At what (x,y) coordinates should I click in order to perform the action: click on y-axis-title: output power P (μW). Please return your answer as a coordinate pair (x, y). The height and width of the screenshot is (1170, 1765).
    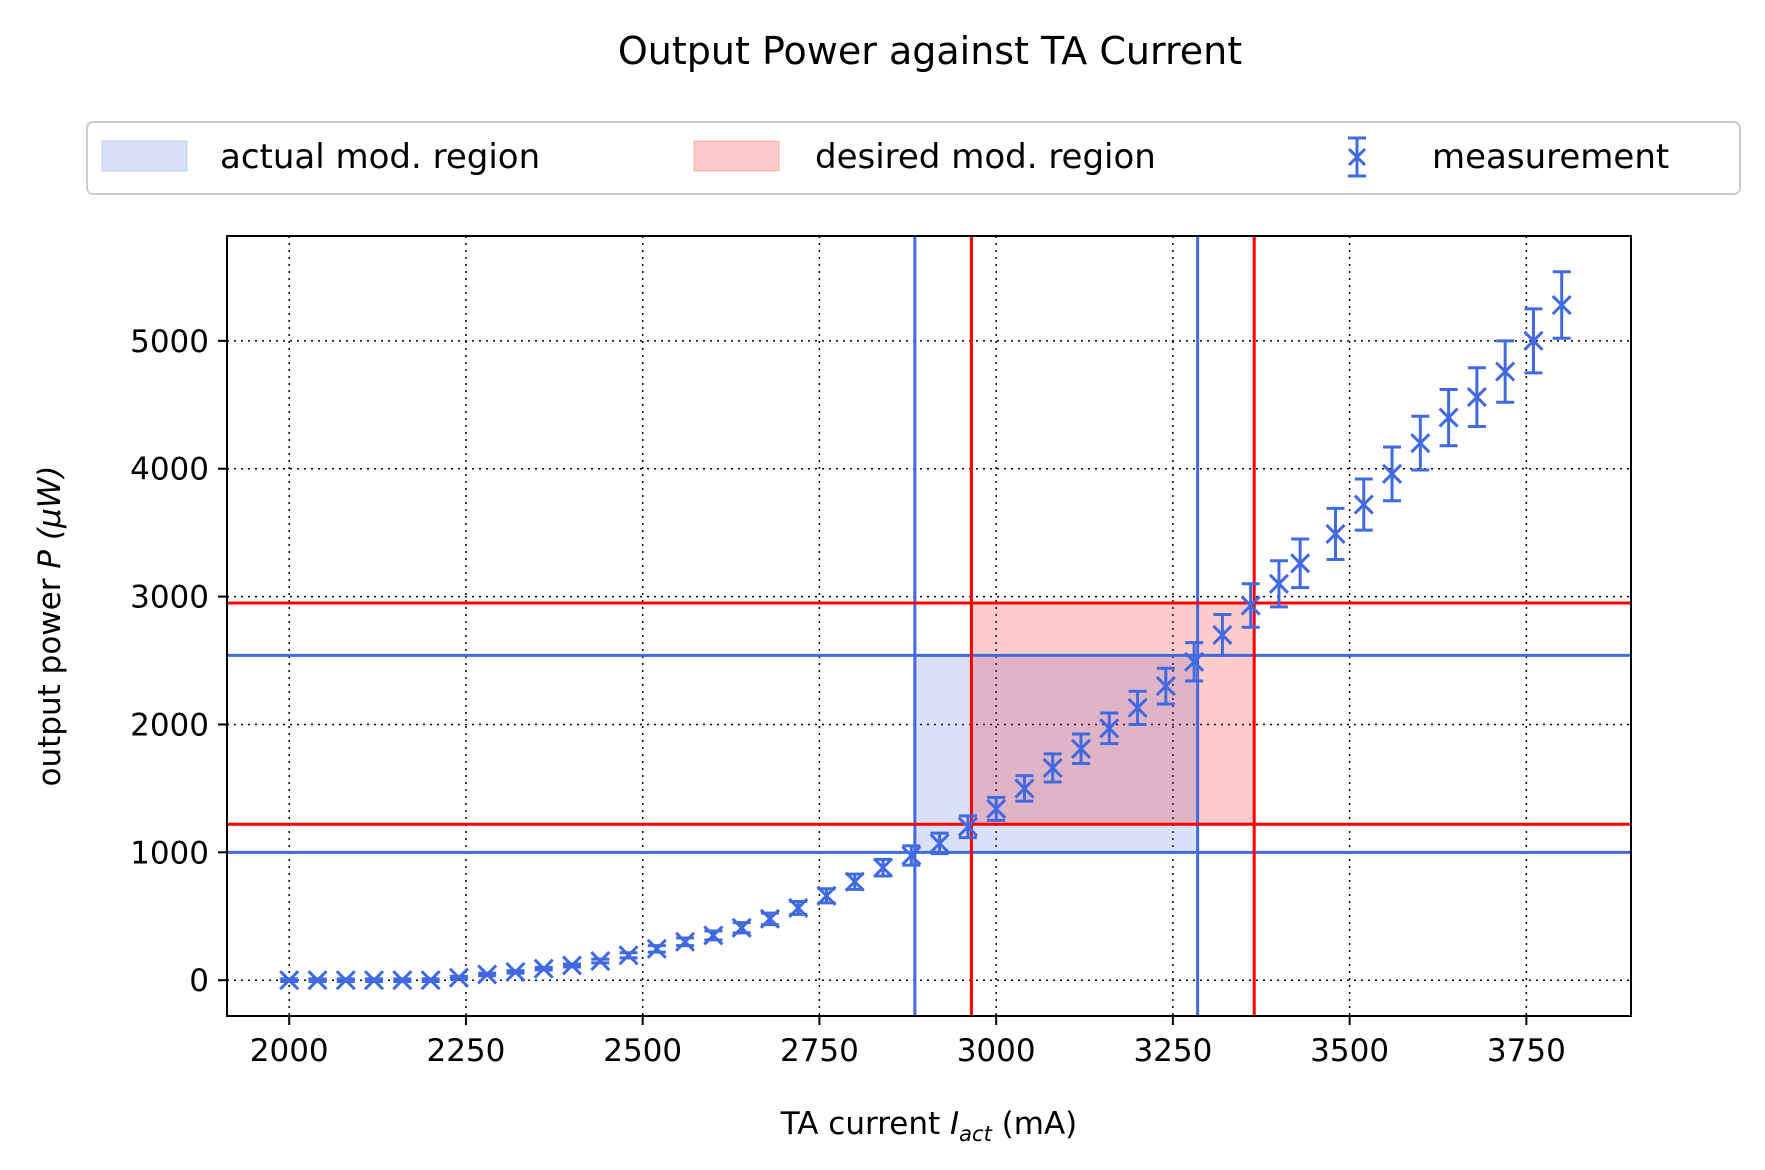
    Looking at the image, I should click on (50, 626).